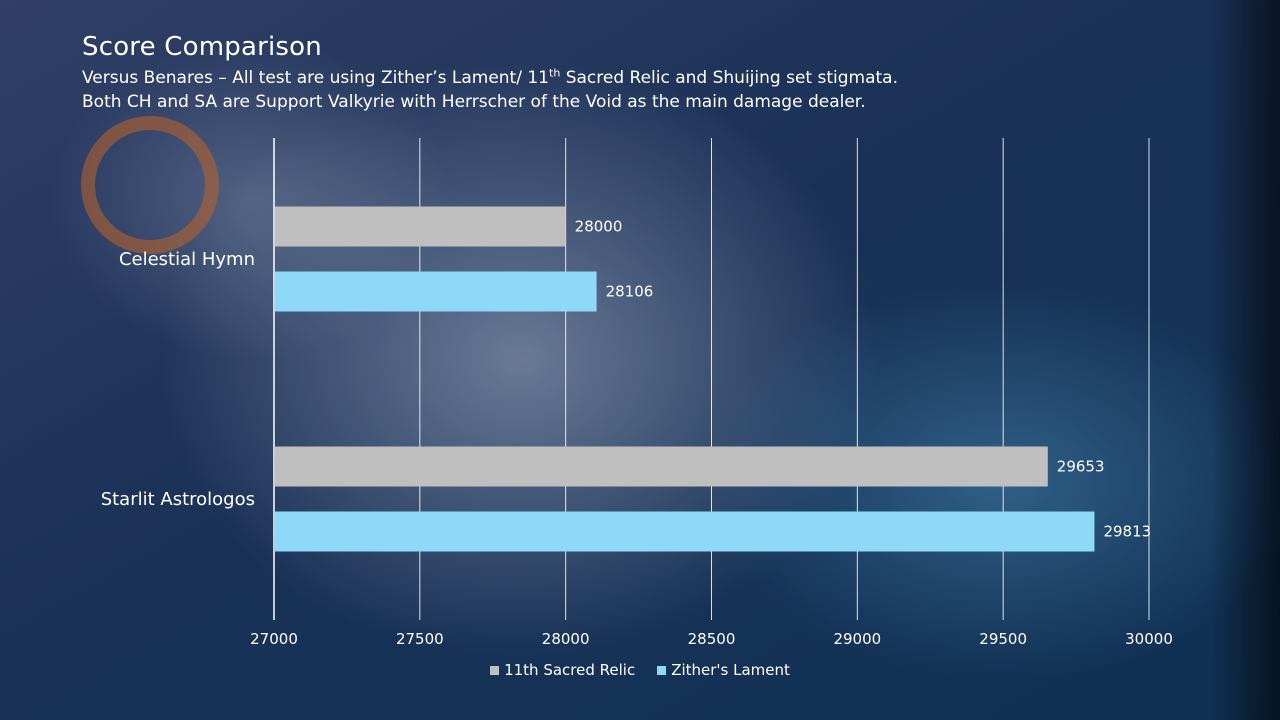 Image resolution: width=1280 pixels, height=720 pixels. What do you see at coordinates (202, 47) in the screenshot?
I see `chart-title: Score Comparison` at bounding box center [202, 47].